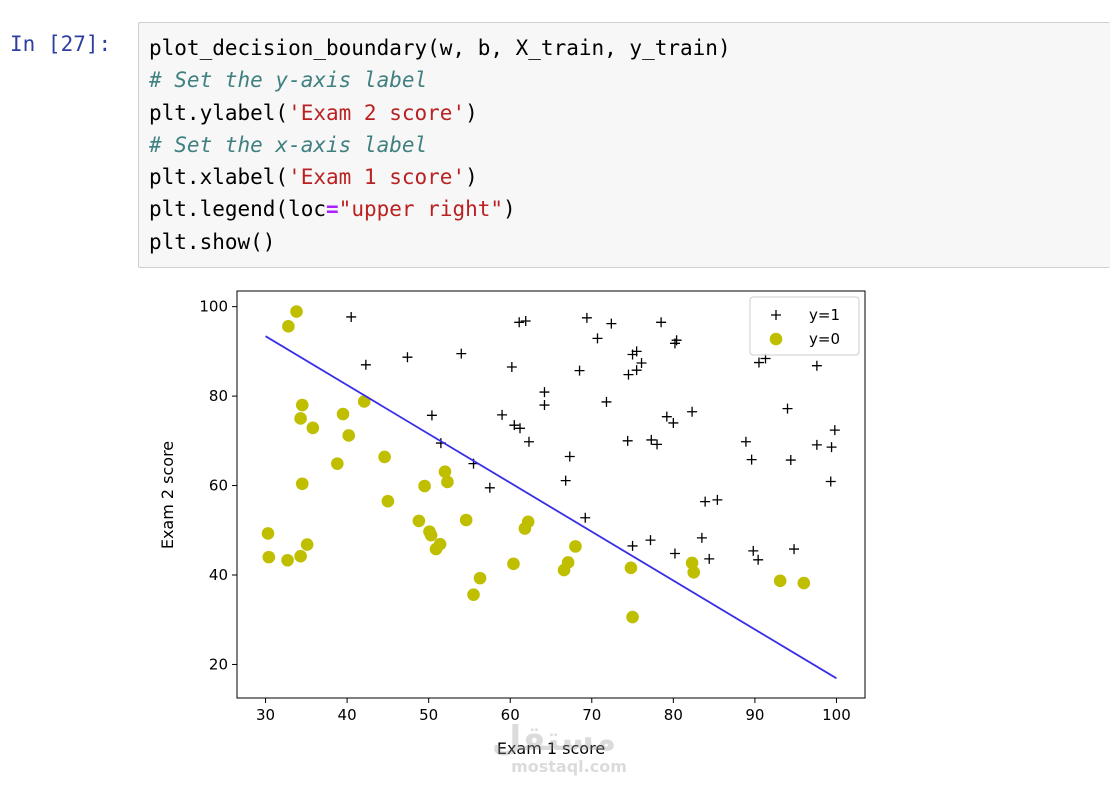  I want to click on y-tick-label: 80, so click(218, 396).